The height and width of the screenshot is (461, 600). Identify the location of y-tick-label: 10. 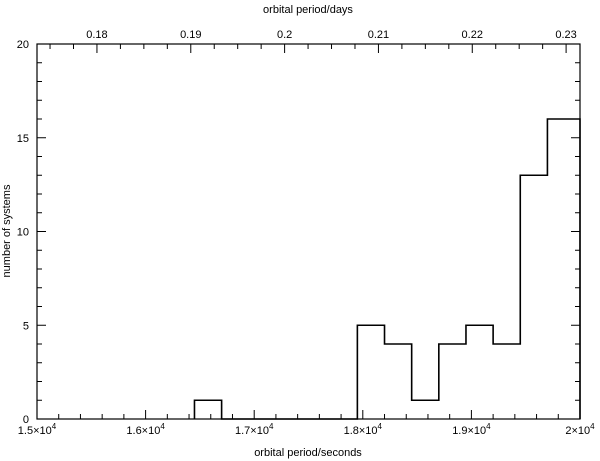
(23, 233).